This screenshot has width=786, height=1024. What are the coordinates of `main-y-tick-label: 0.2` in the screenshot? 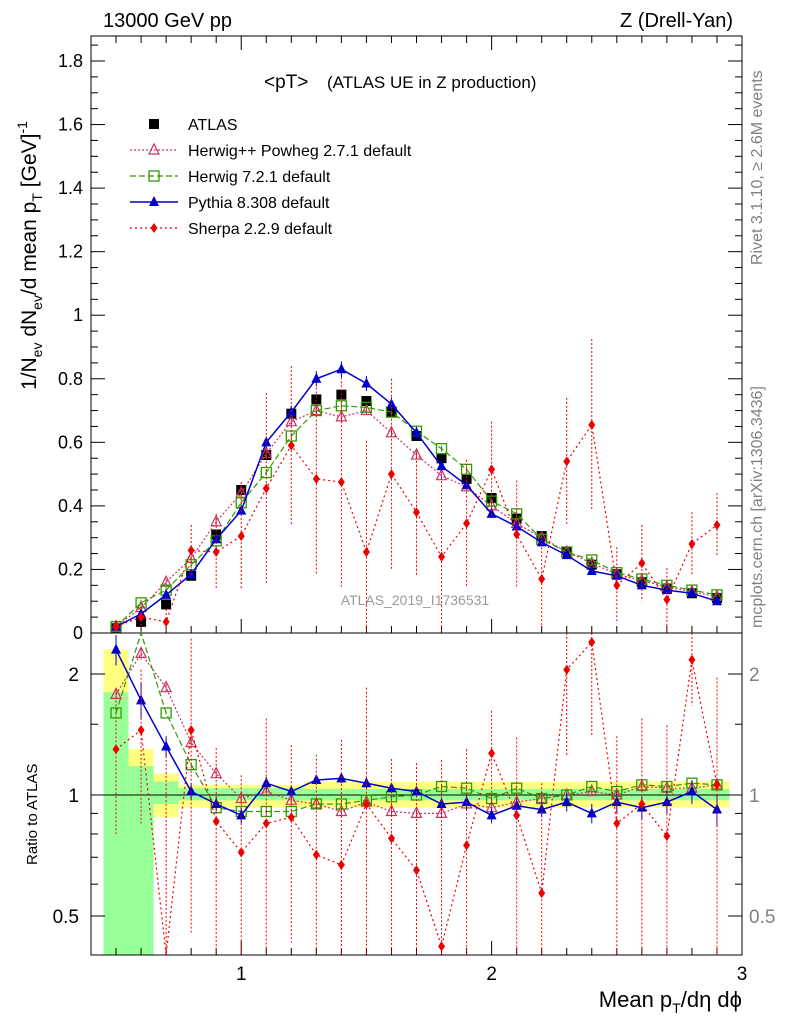 It's located at (70, 569).